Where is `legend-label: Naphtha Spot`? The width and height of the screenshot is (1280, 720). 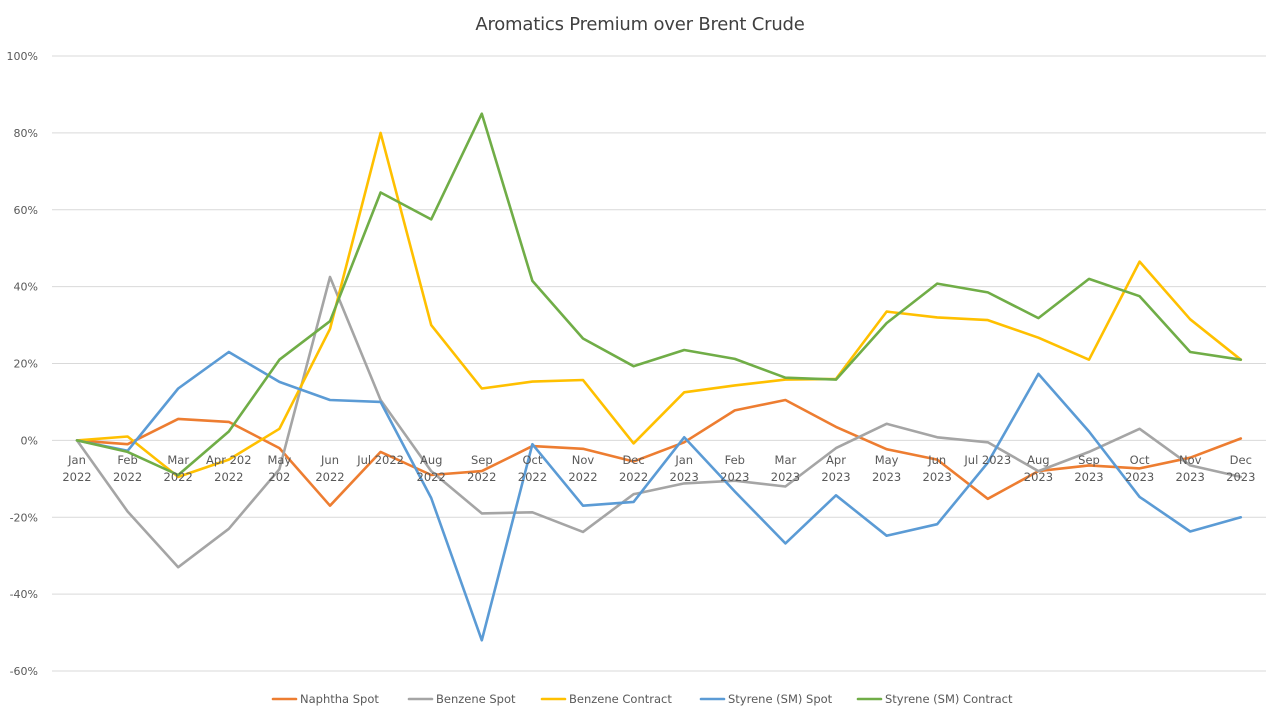
legend-label: Naphtha Spot is located at coordinates (339, 699).